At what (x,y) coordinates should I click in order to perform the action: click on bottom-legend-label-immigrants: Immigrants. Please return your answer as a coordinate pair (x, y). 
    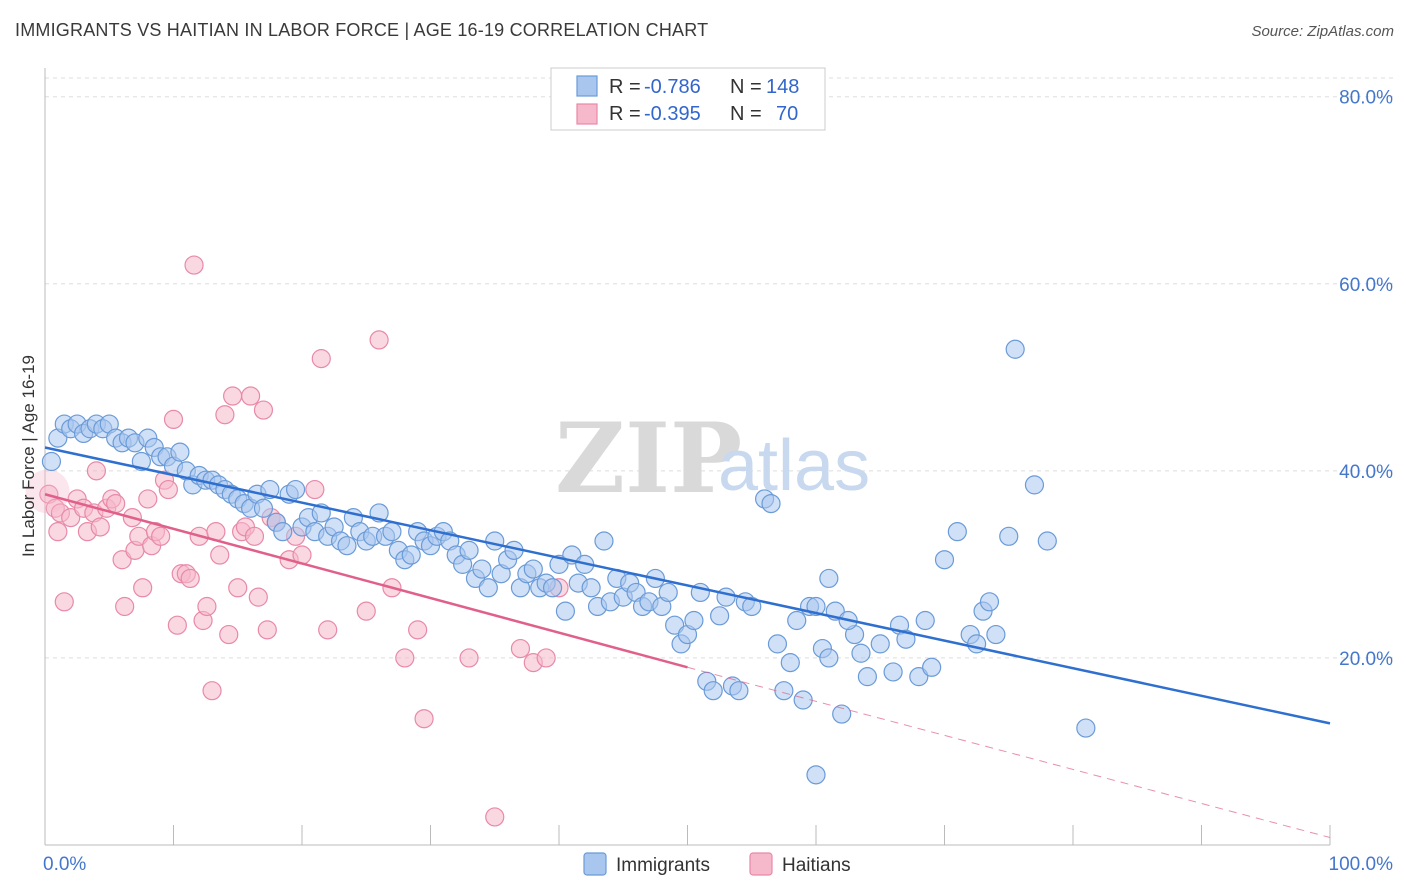
    Looking at the image, I should click on (663, 865).